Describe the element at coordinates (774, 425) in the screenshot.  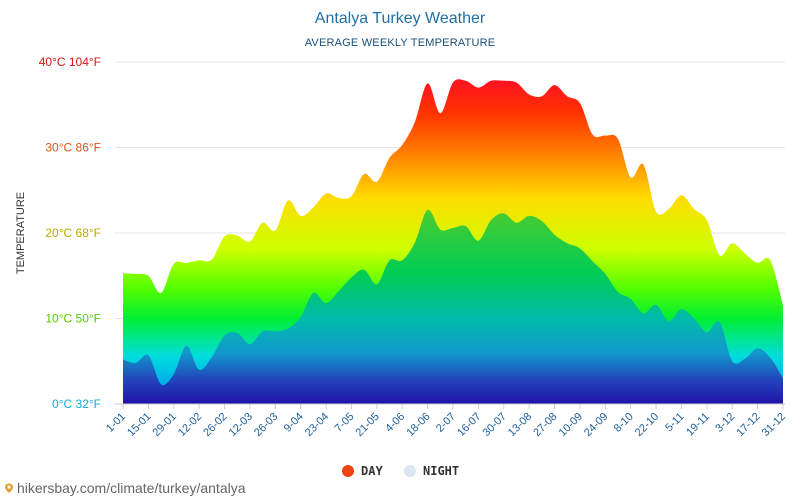
I see `x-tick-label: 31-12` at that location.